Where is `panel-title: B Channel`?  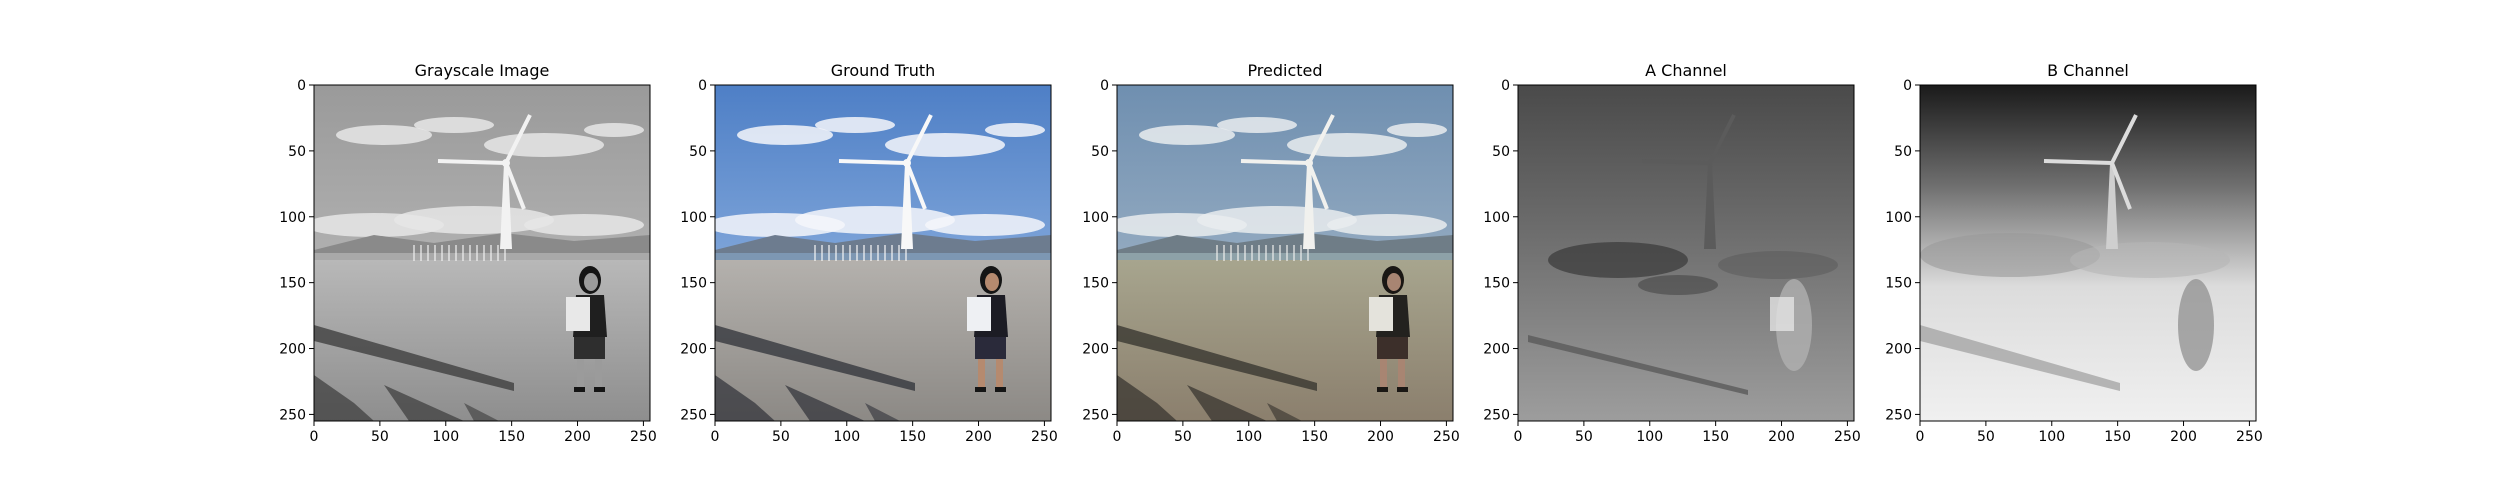 panel-title: B Channel is located at coordinates (2088, 70).